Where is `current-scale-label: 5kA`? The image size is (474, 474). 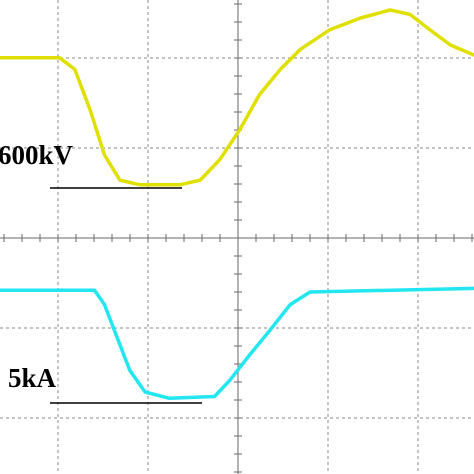
current-scale-label: 5kA is located at coordinates (32, 378).